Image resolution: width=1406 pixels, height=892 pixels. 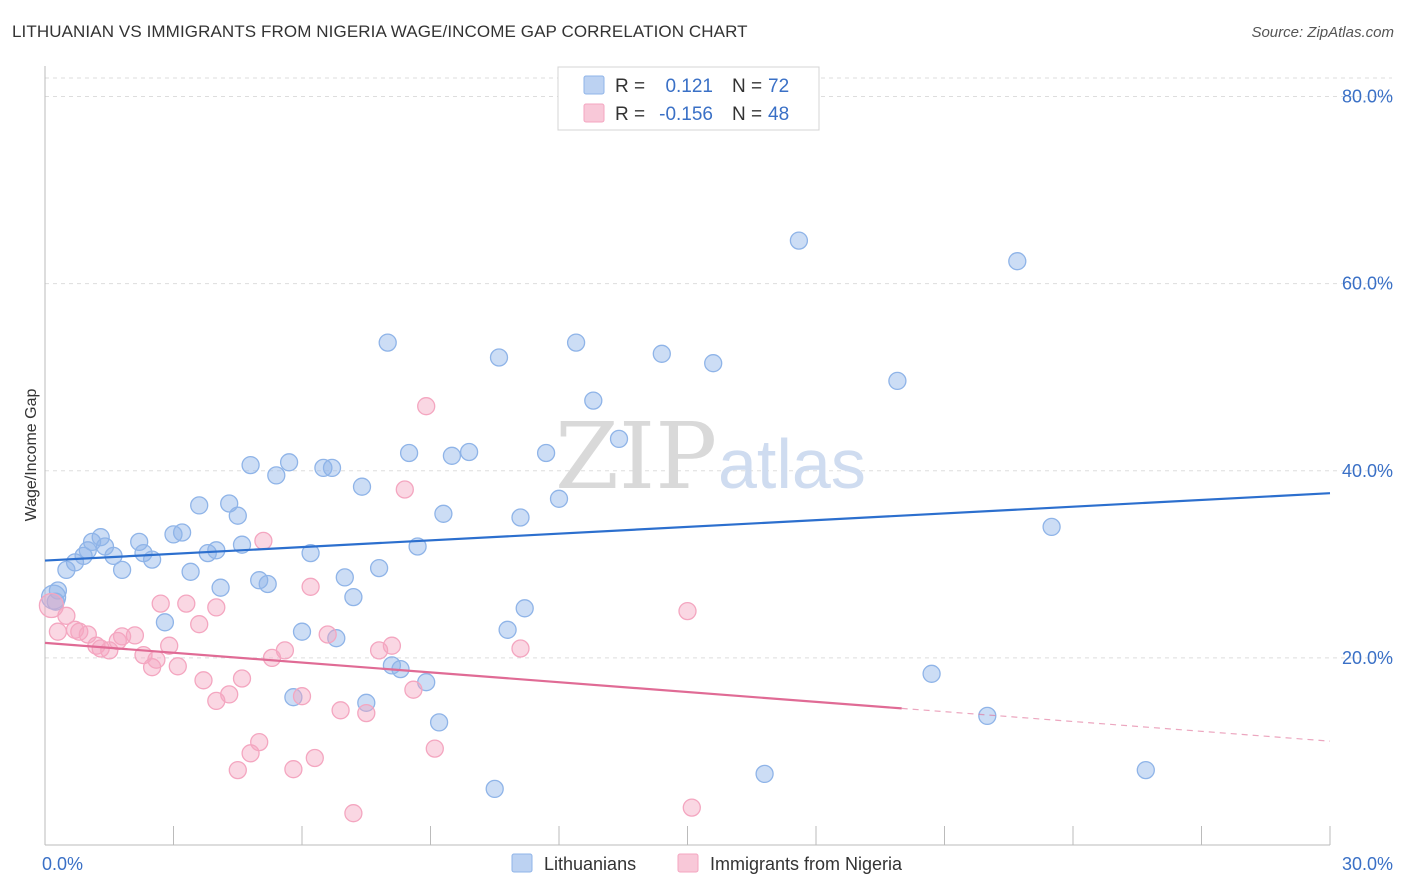 What do you see at coordinates (1116, 724) in the screenshot?
I see `trend-line-nigeria-extension` at bounding box center [1116, 724].